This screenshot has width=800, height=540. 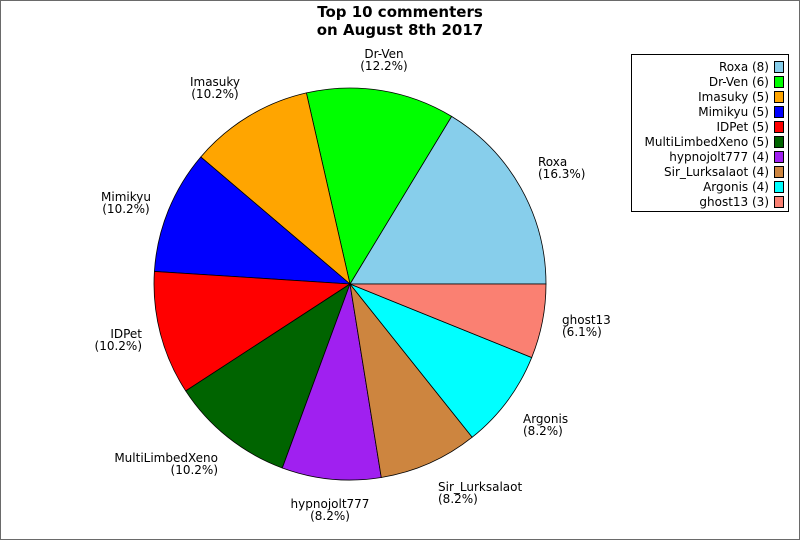 I want to click on slice-label-roxa: Roxa (16.3%), so click(x=561, y=168).